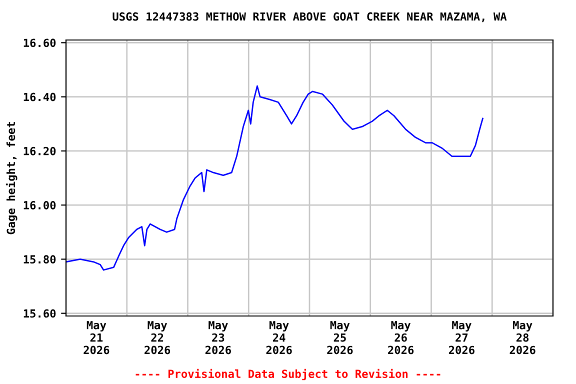  I want to click on x-tick-label: May 22 2026, so click(157, 337).